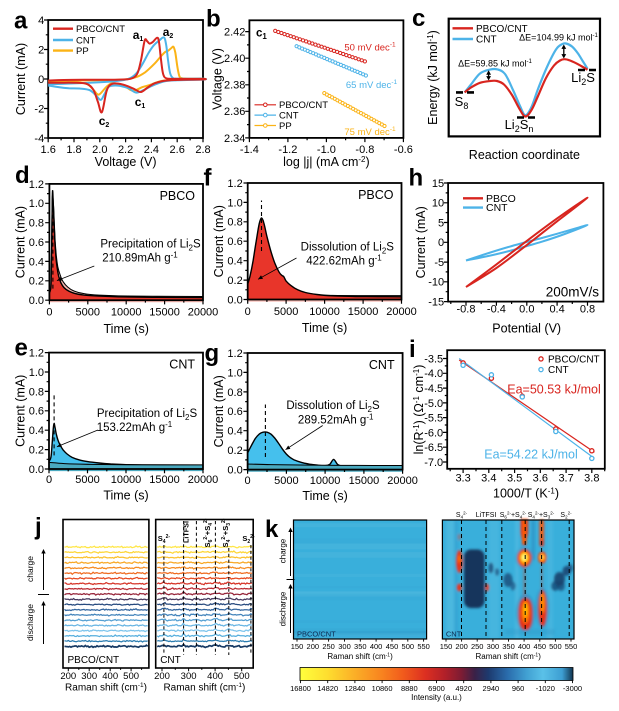 This screenshot has height=711, width=619. Describe the element at coordinates (333, 407) in the screenshot. I see `svg-text: Dissolution of Li2S` at that location.